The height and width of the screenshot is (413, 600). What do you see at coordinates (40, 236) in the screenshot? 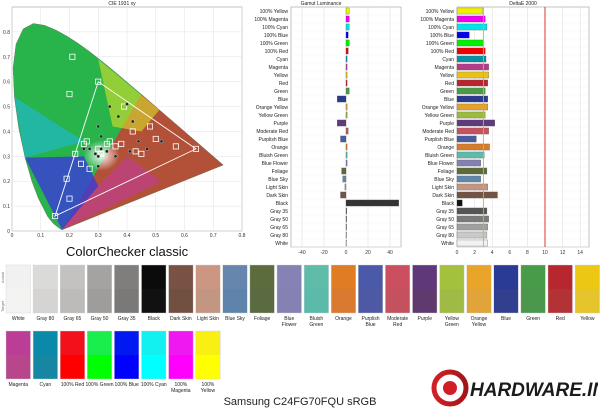
I see `cie-x-tick-label: 0.1` at bounding box center [40, 236].